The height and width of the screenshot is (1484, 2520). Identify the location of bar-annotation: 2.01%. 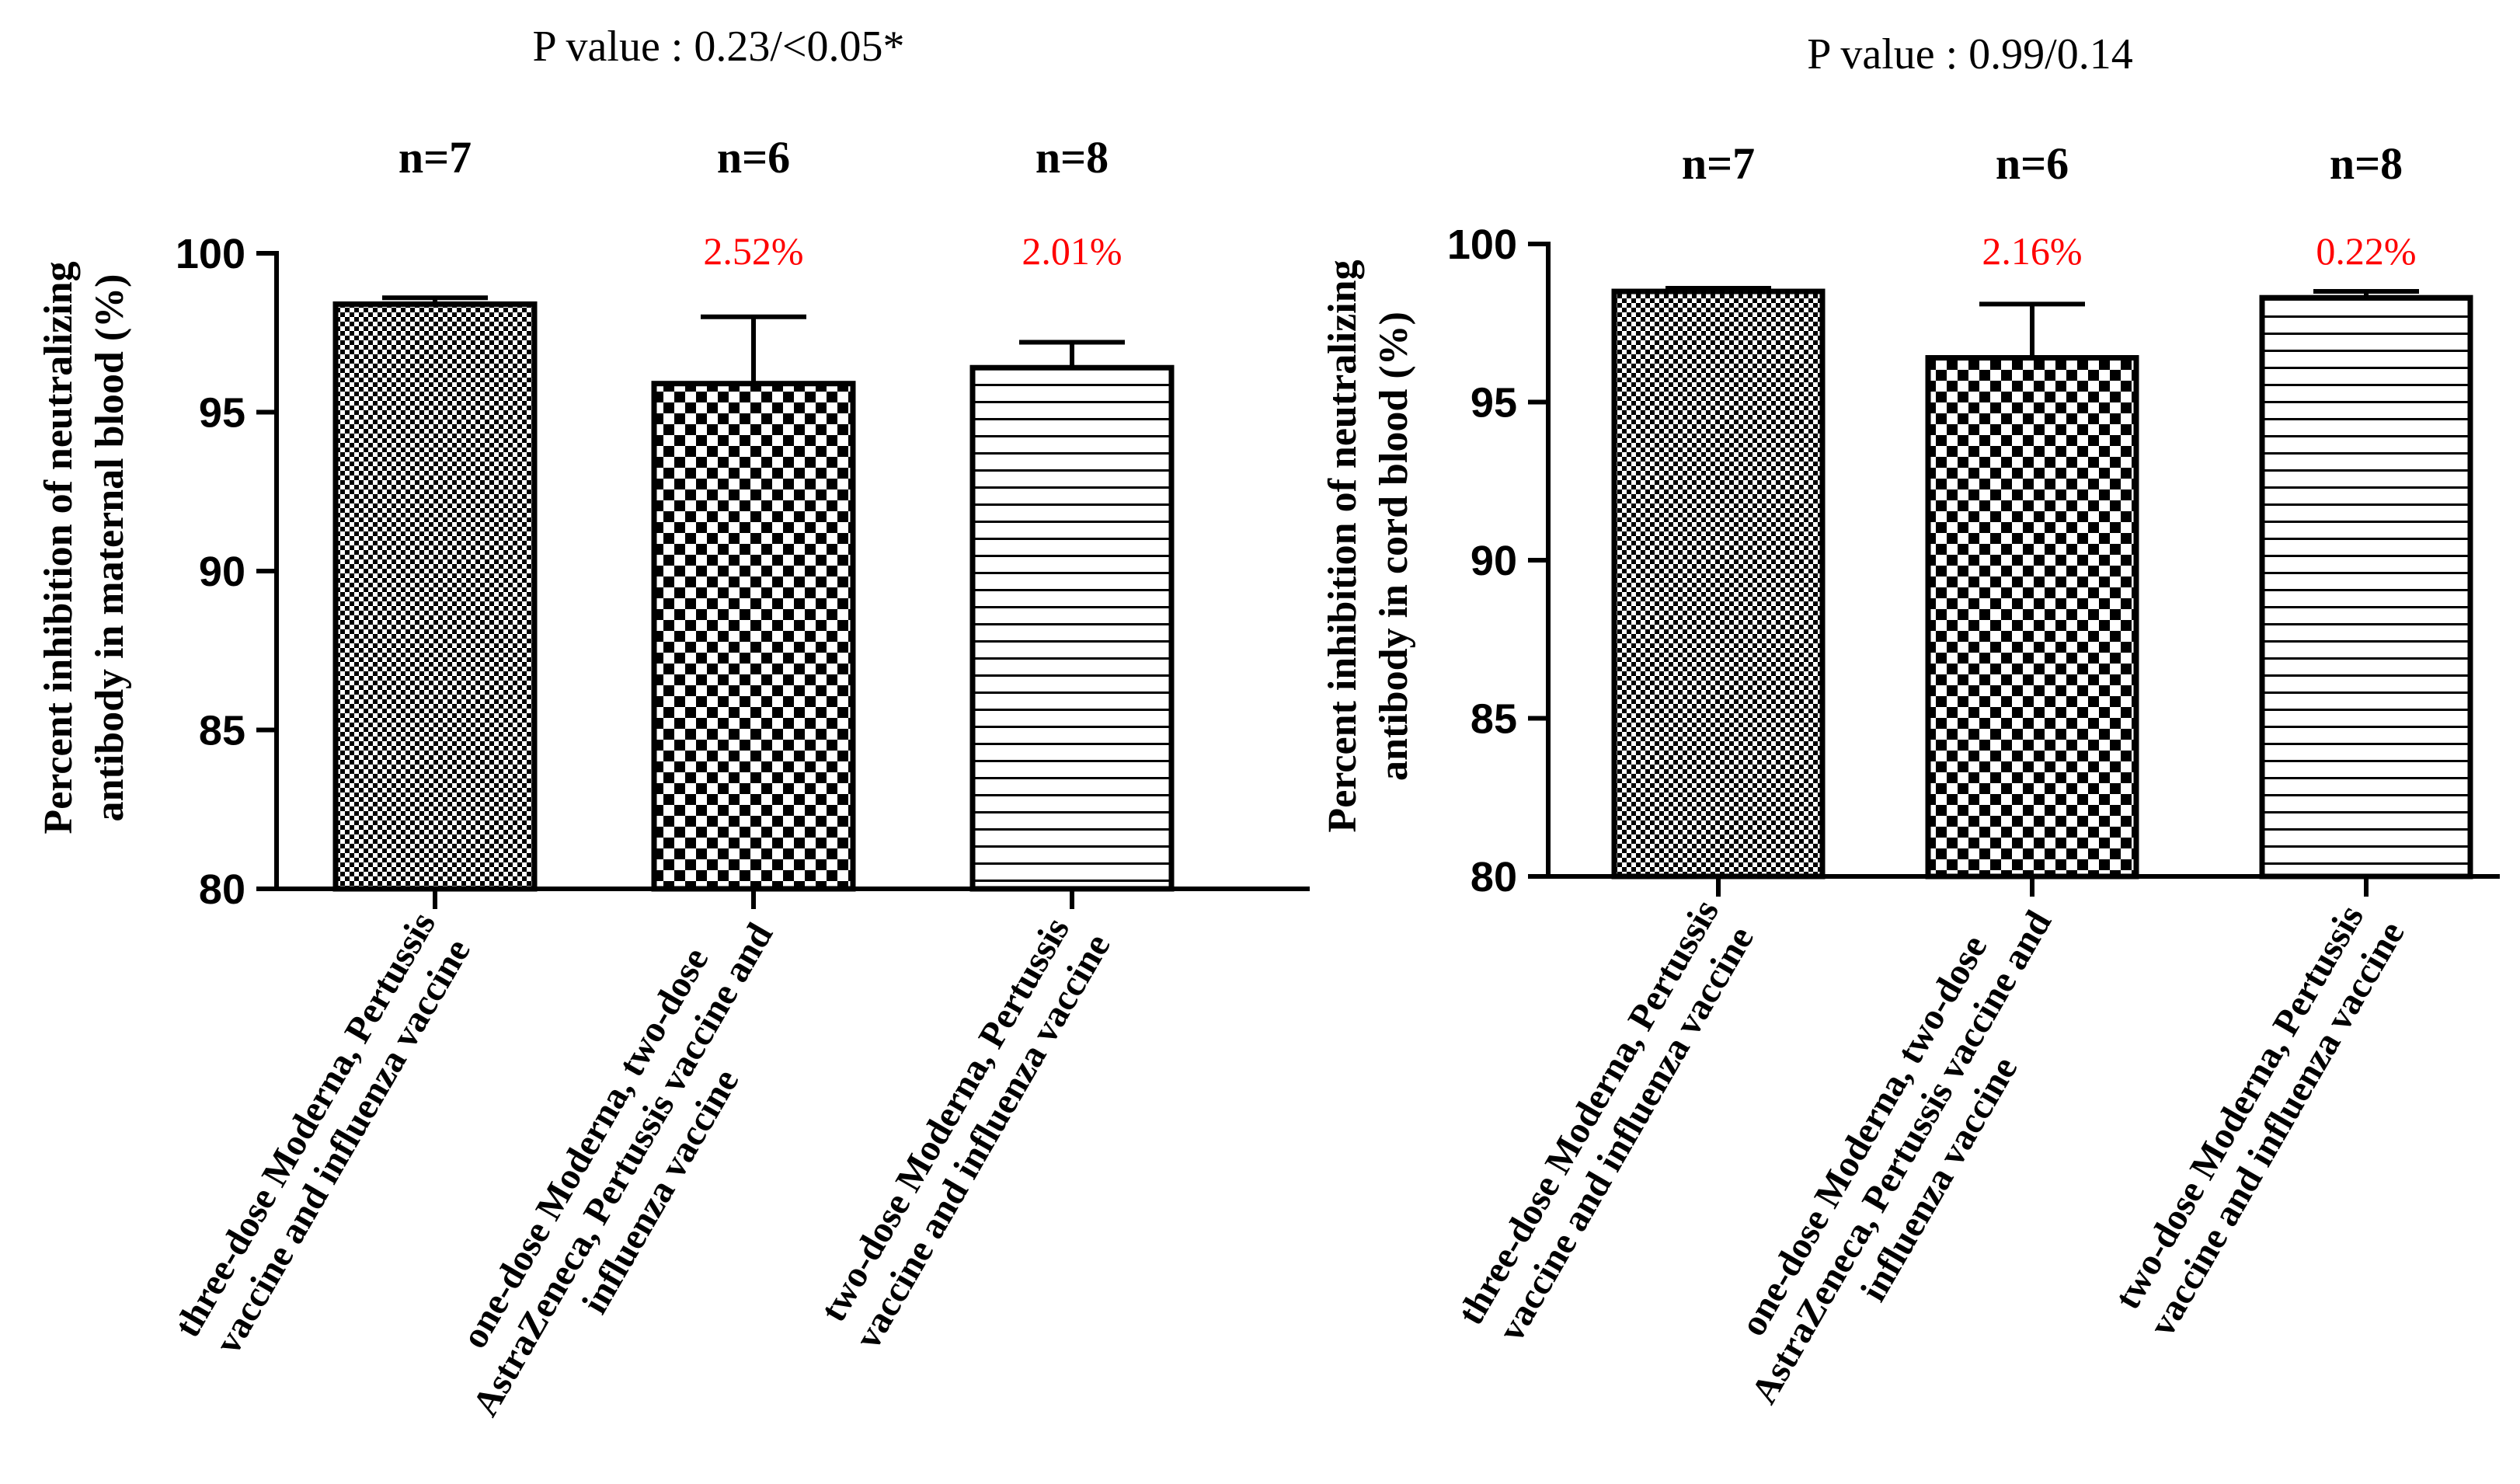
(1072, 251).